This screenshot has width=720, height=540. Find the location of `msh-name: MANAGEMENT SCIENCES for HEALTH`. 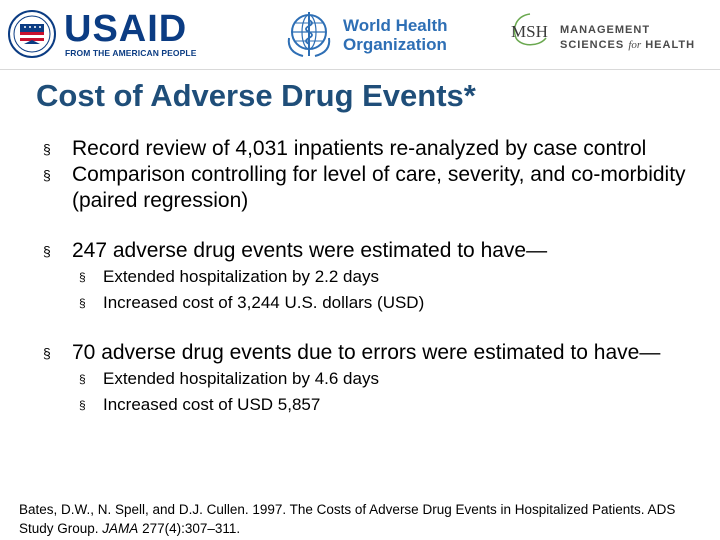

msh-name: MANAGEMENT SCIENCES for HEALTH is located at coordinates (627, 38).